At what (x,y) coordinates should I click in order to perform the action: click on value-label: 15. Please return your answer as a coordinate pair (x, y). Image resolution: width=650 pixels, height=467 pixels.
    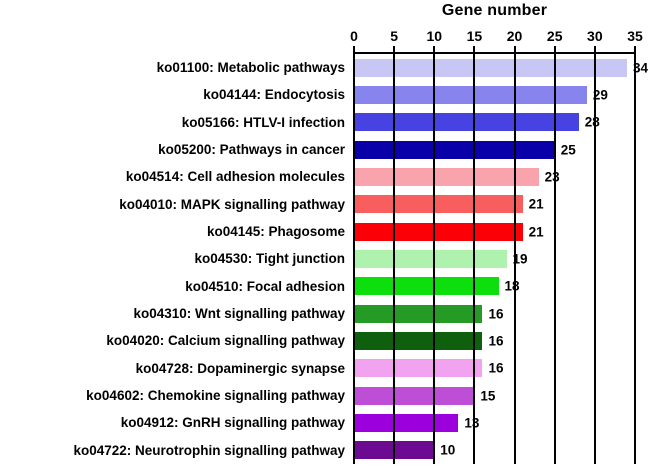
    Looking at the image, I should click on (488, 395).